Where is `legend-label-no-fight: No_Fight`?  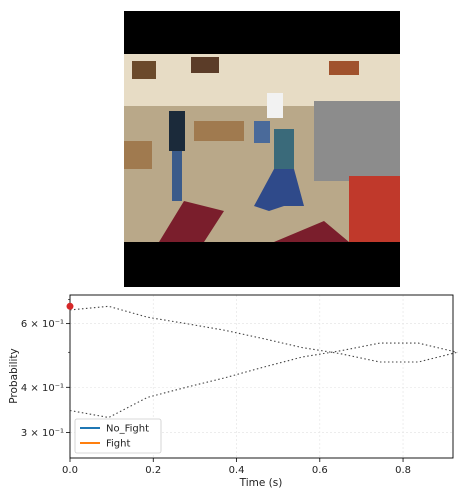 legend-label-no-fight: No_Fight is located at coordinates (127, 429).